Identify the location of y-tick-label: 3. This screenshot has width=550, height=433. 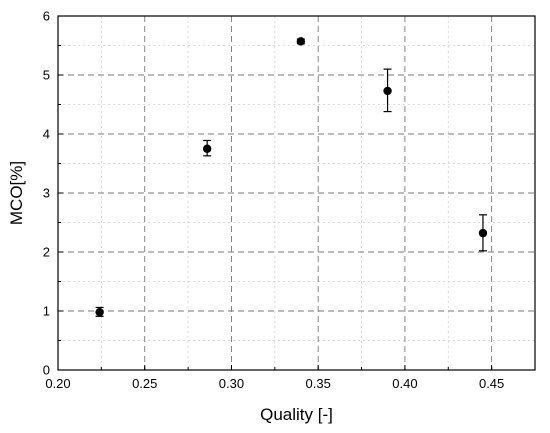
(46, 193).